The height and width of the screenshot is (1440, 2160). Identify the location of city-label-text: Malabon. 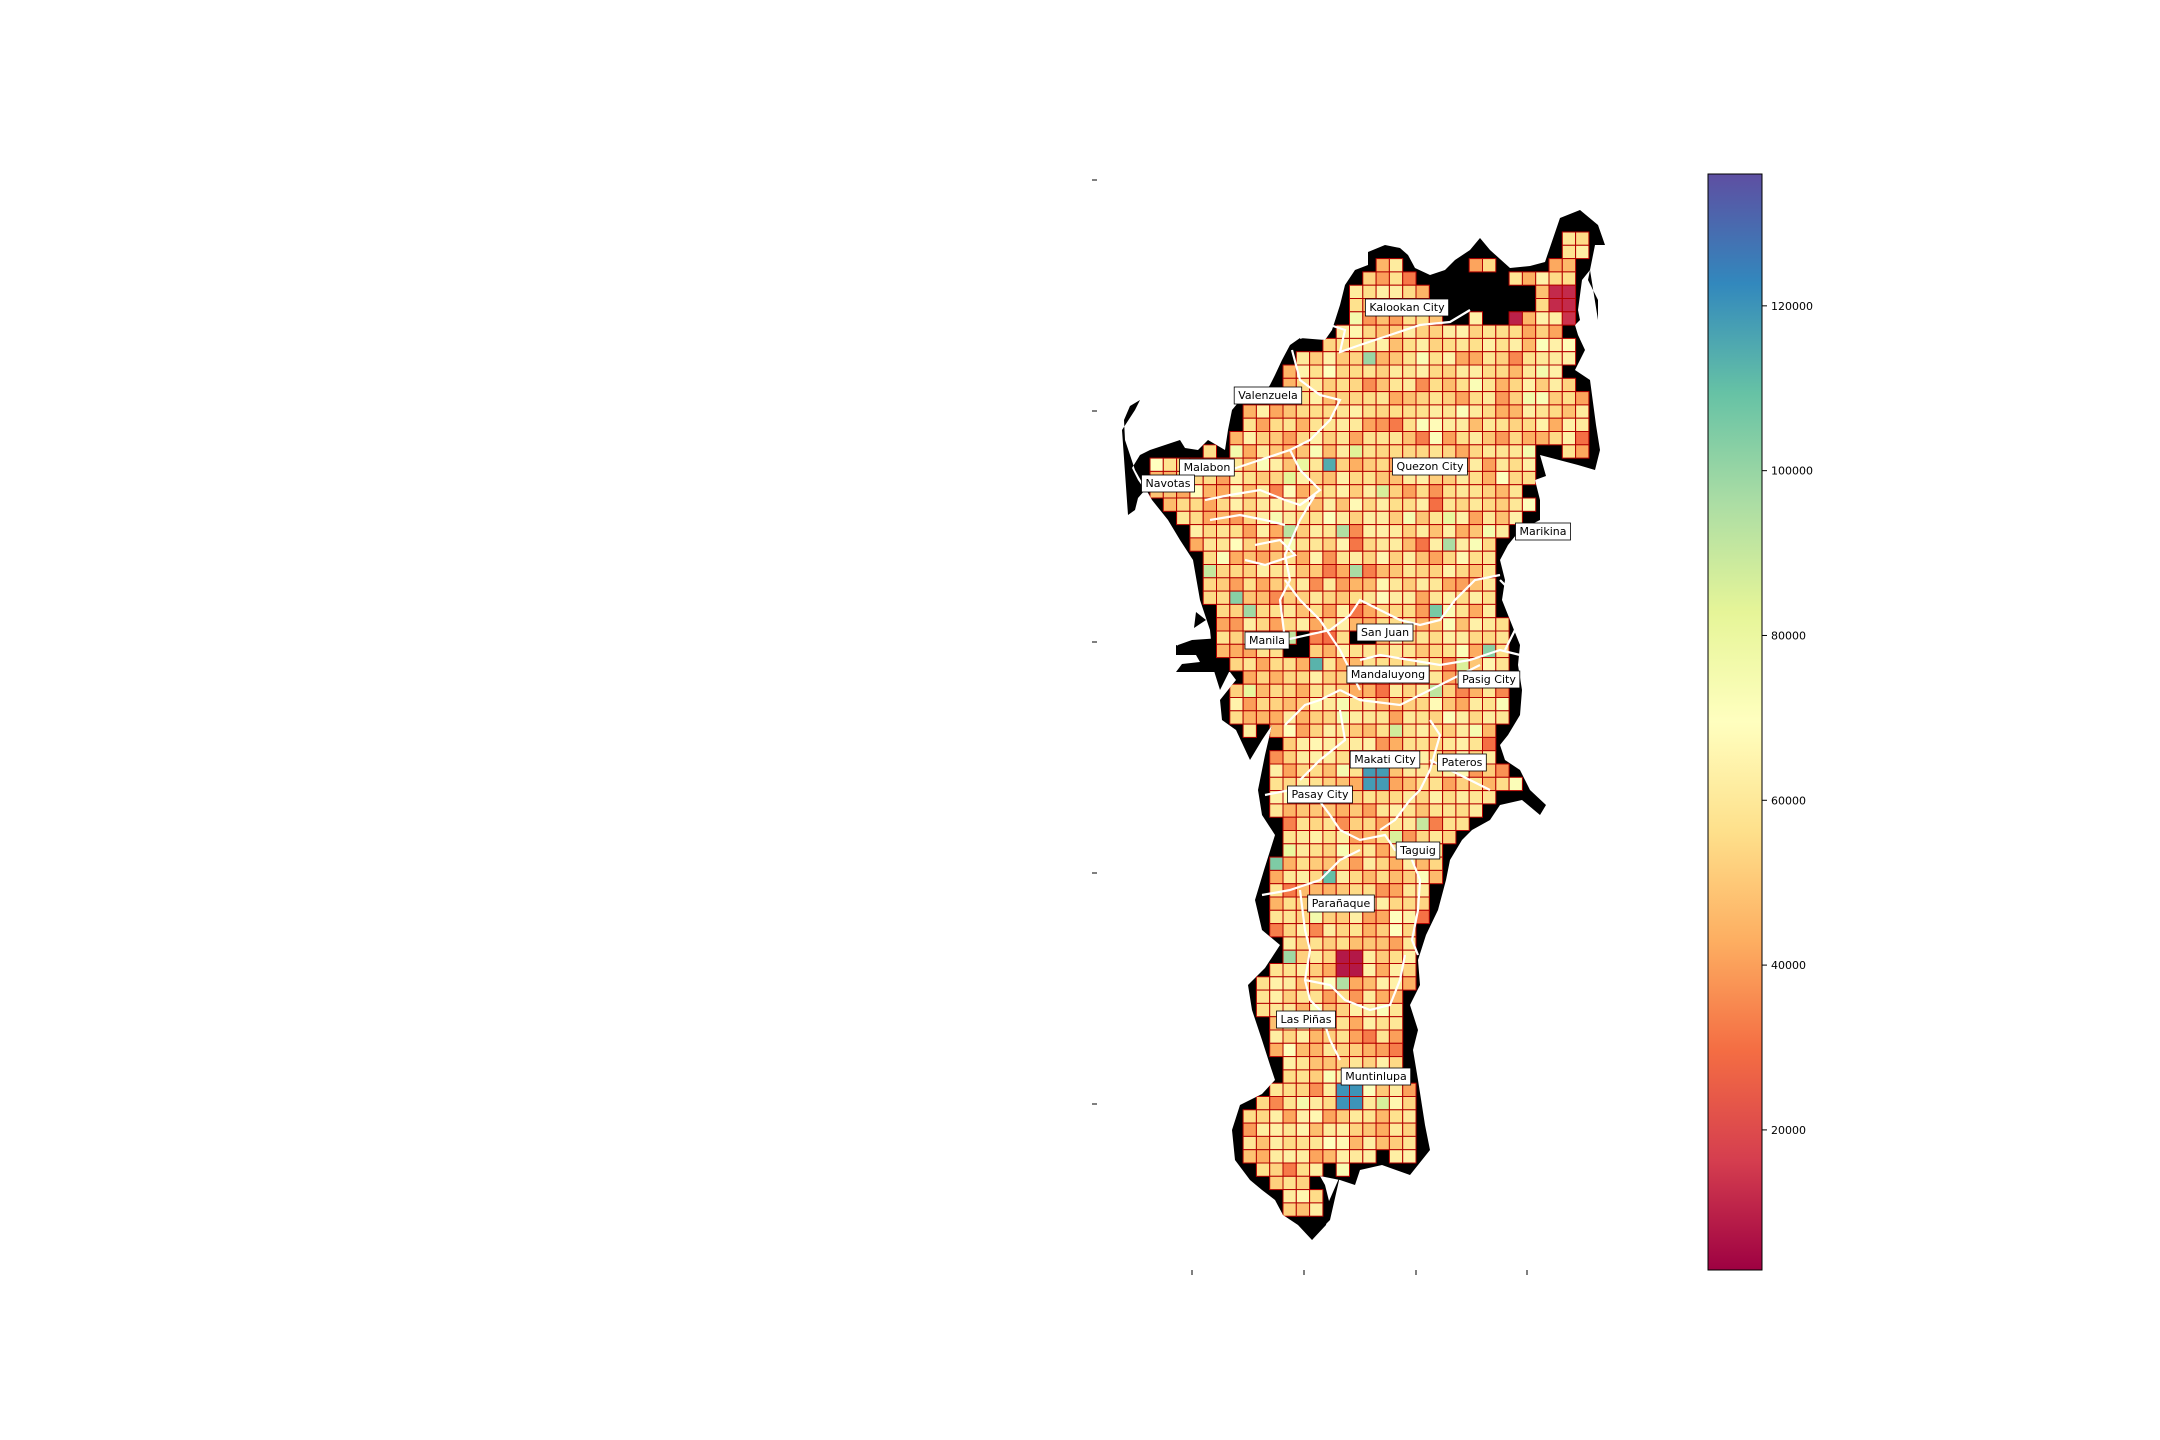
(1207, 467).